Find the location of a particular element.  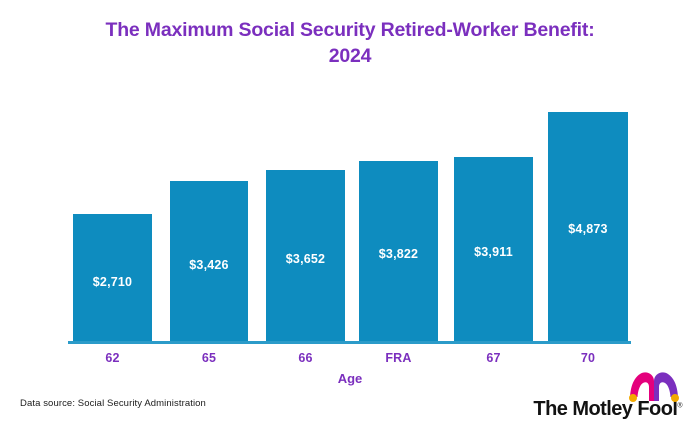

x-tick-label-70: 70 is located at coordinates (588, 358).